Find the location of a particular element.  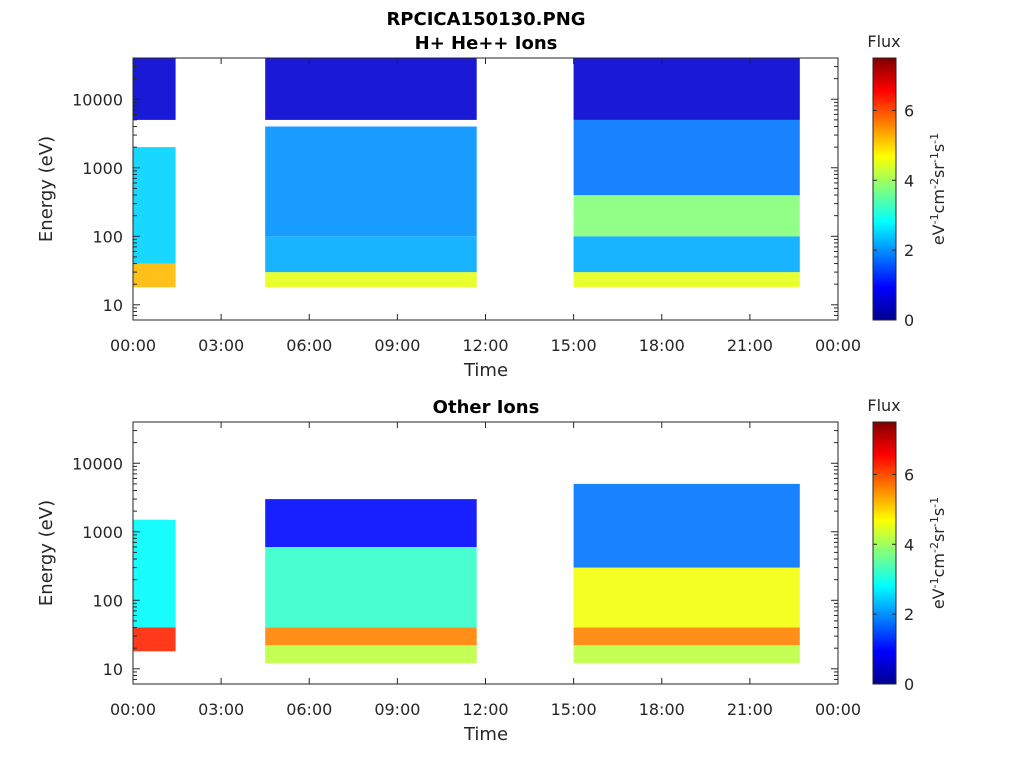

panel-title: H+ He++ Ions is located at coordinates (486, 43).